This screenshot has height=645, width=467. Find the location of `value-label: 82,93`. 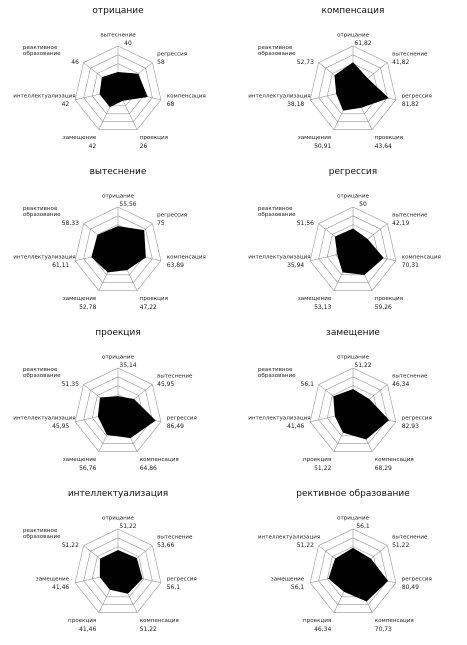

value-label: 82,93 is located at coordinates (410, 427).